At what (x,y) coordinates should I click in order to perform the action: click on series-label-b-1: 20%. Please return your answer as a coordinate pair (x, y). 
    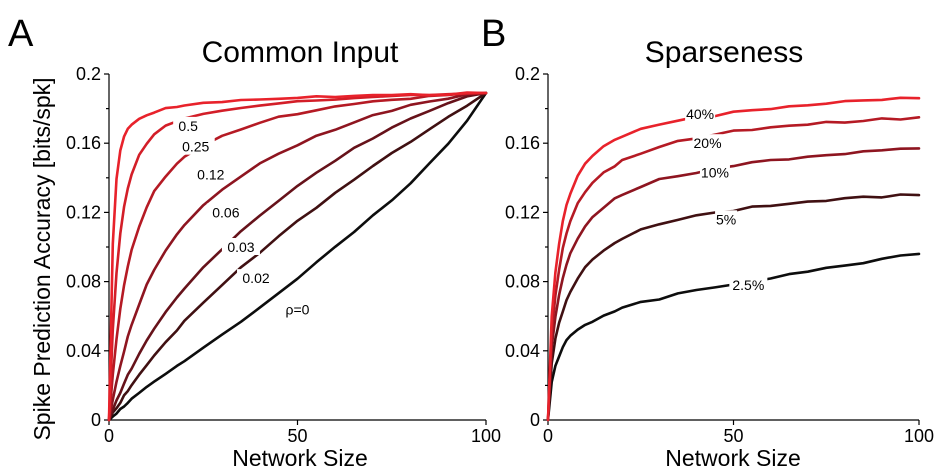
    Looking at the image, I should click on (708, 143).